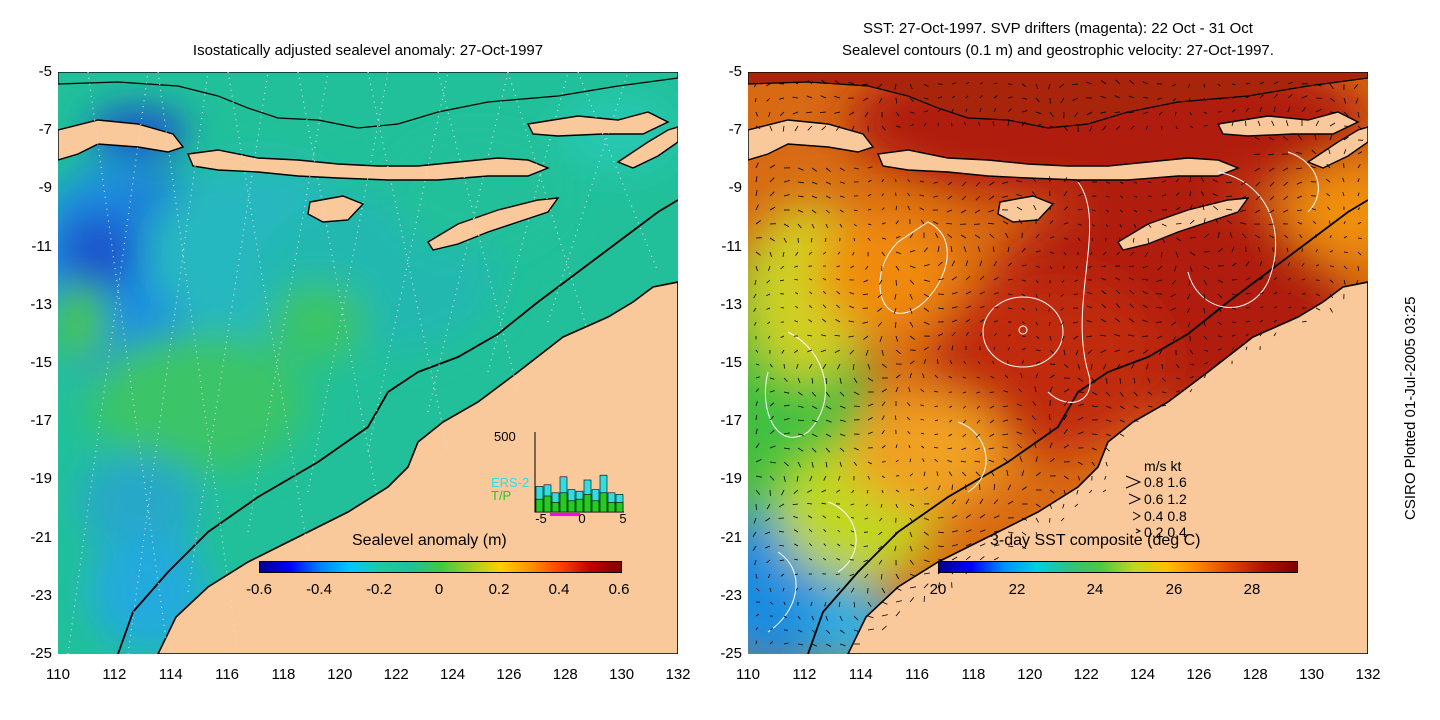  What do you see at coordinates (623, 518) in the screenshot?
I see `histogram-xtick-5: 5` at bounding box center [623, 518].